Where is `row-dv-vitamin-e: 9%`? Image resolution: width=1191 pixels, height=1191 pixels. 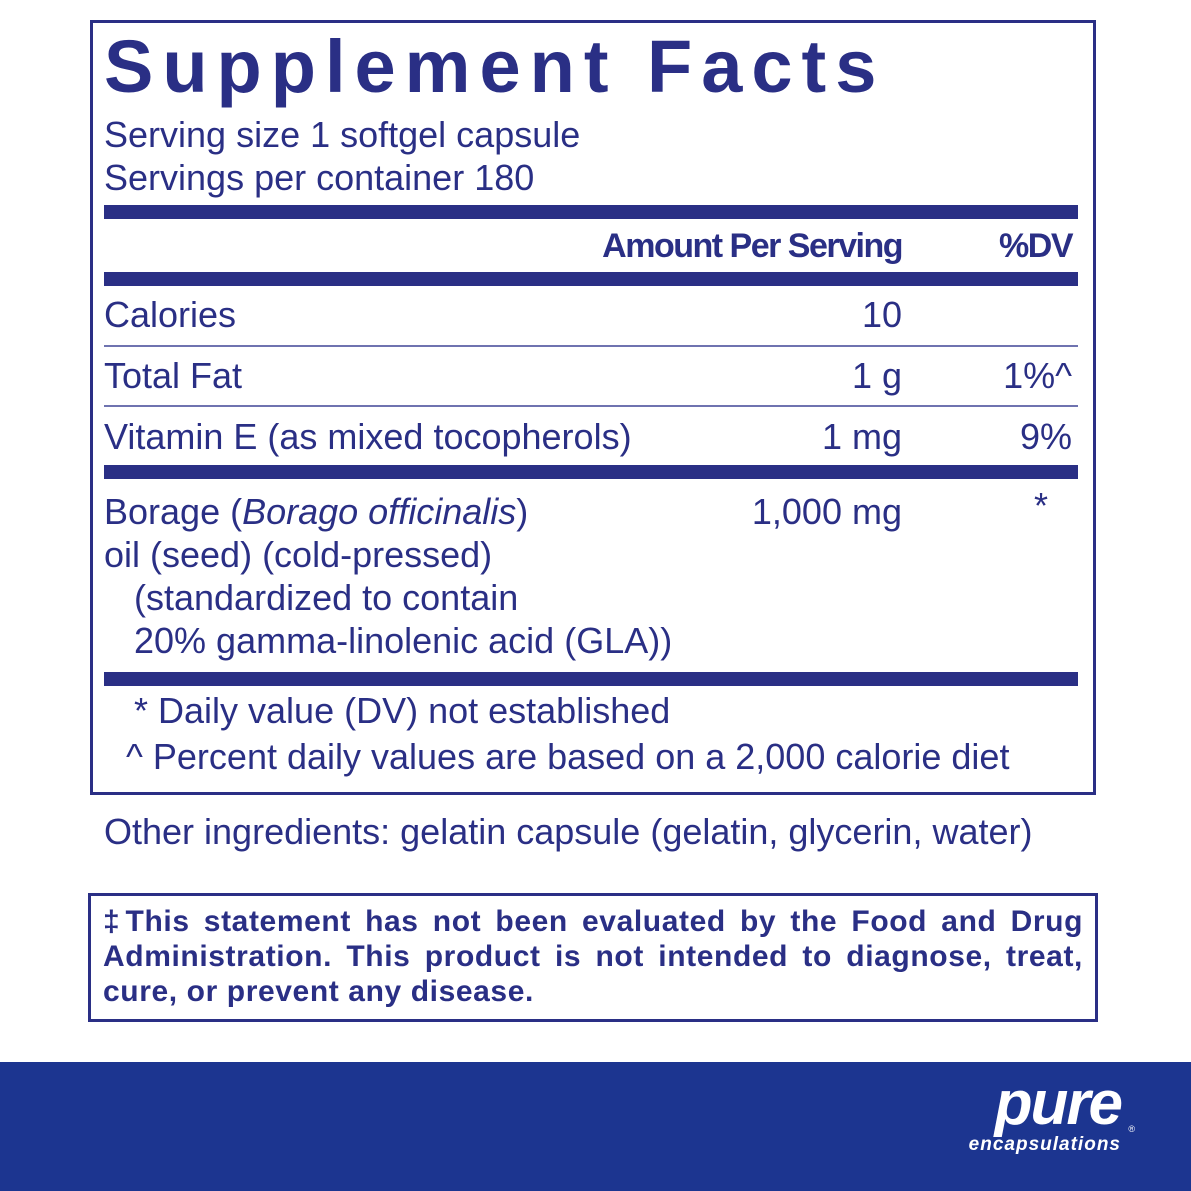 row-dv-vitamin-e: 9% is located at coordinates (1045, 436).